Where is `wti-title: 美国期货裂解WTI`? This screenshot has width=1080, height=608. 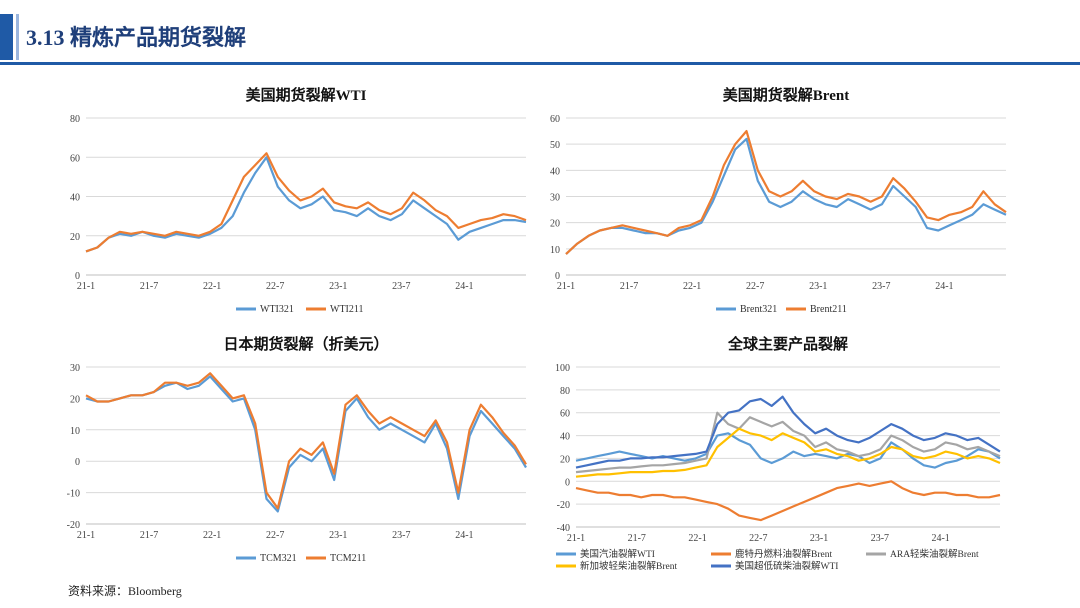
wti-title: 美国期货裂解WTI is located at coordinates (306, 95).